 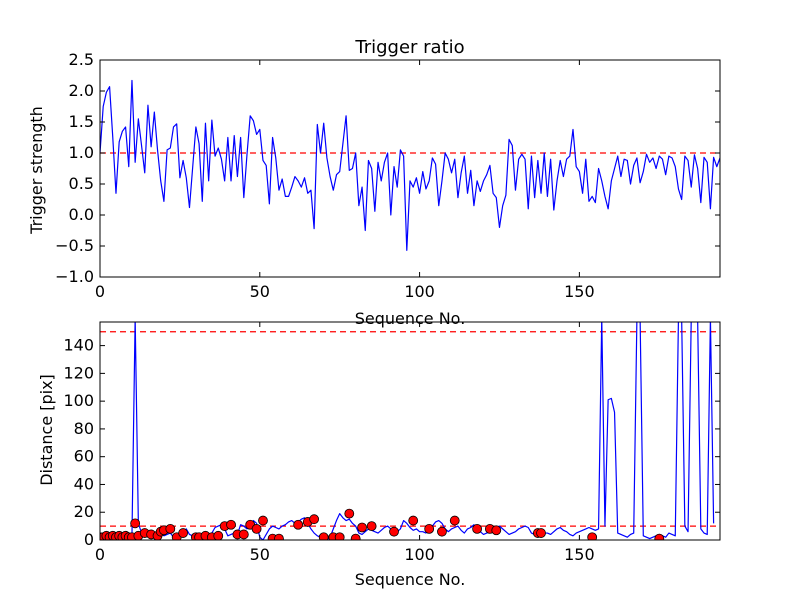 What do you see at coordinates (81, 152) in the screenshot?
I see `y-tick-label: 1.0` at bounding box center [81, 152].